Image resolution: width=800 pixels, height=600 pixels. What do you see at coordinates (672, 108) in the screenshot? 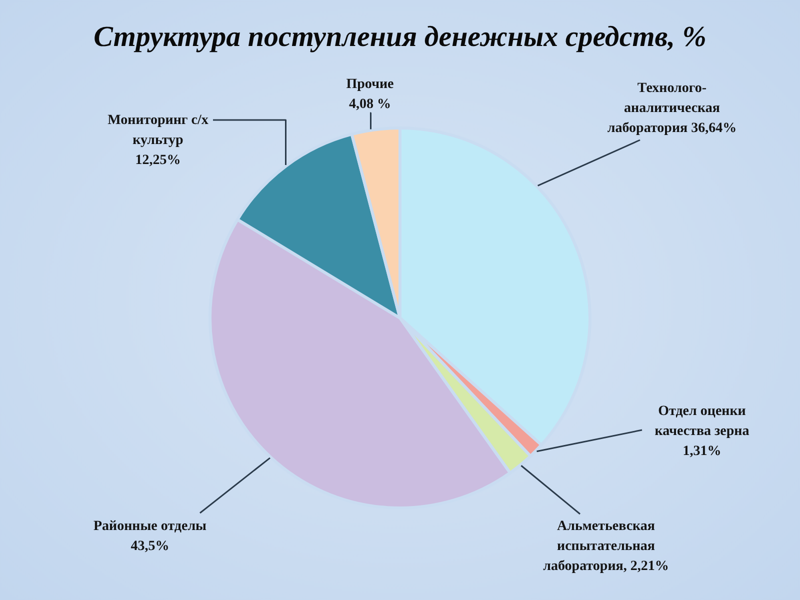
I see `slice-label: Технолого-аналитическая лаборатория 36,64%` at bounding box center [672, 108].